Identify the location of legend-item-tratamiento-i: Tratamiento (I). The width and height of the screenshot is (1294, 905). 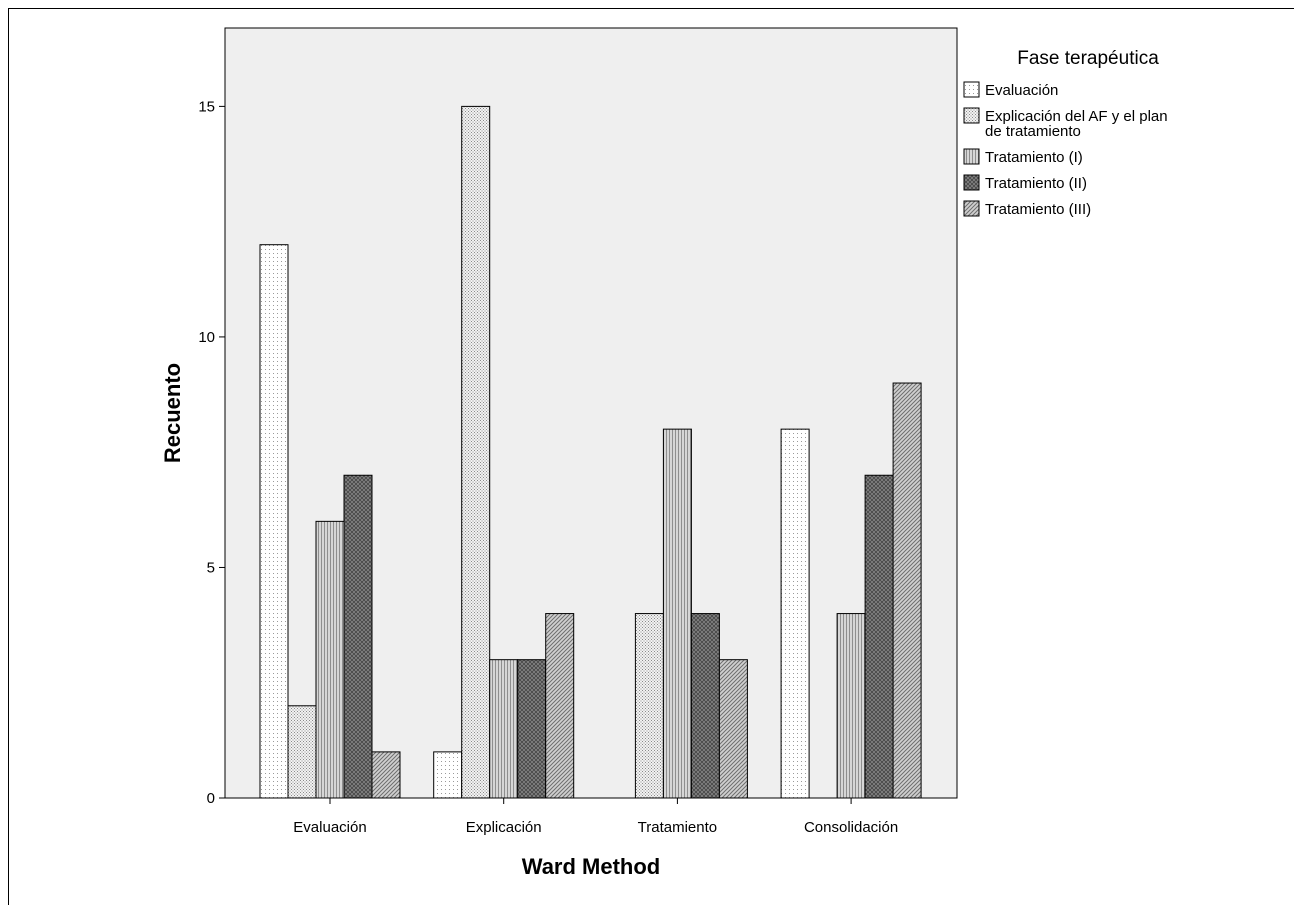
(1023, 157).